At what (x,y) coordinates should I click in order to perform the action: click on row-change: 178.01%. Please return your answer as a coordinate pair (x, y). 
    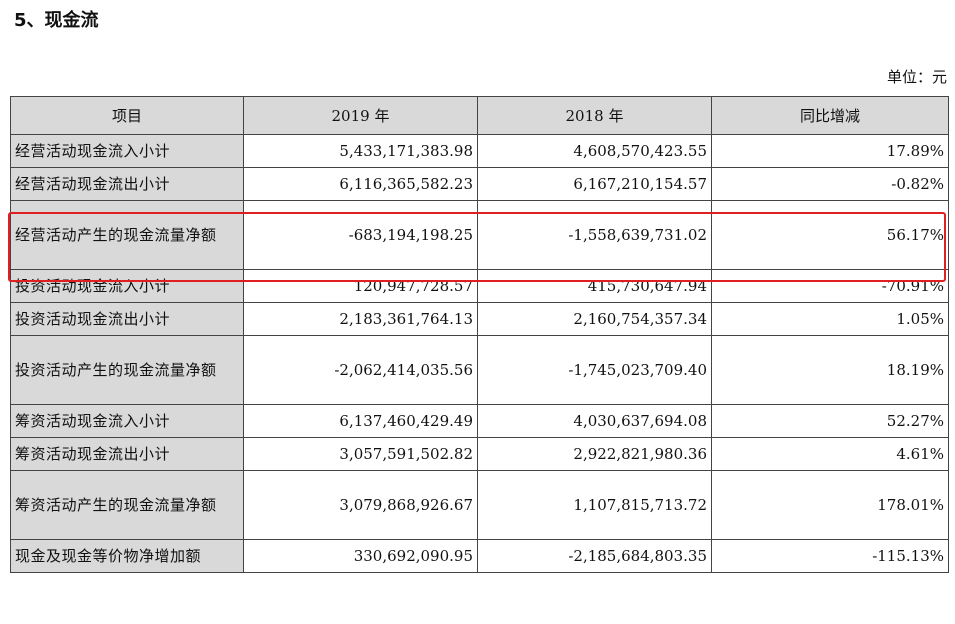
    Looking at the image, I should click on (830, 505).